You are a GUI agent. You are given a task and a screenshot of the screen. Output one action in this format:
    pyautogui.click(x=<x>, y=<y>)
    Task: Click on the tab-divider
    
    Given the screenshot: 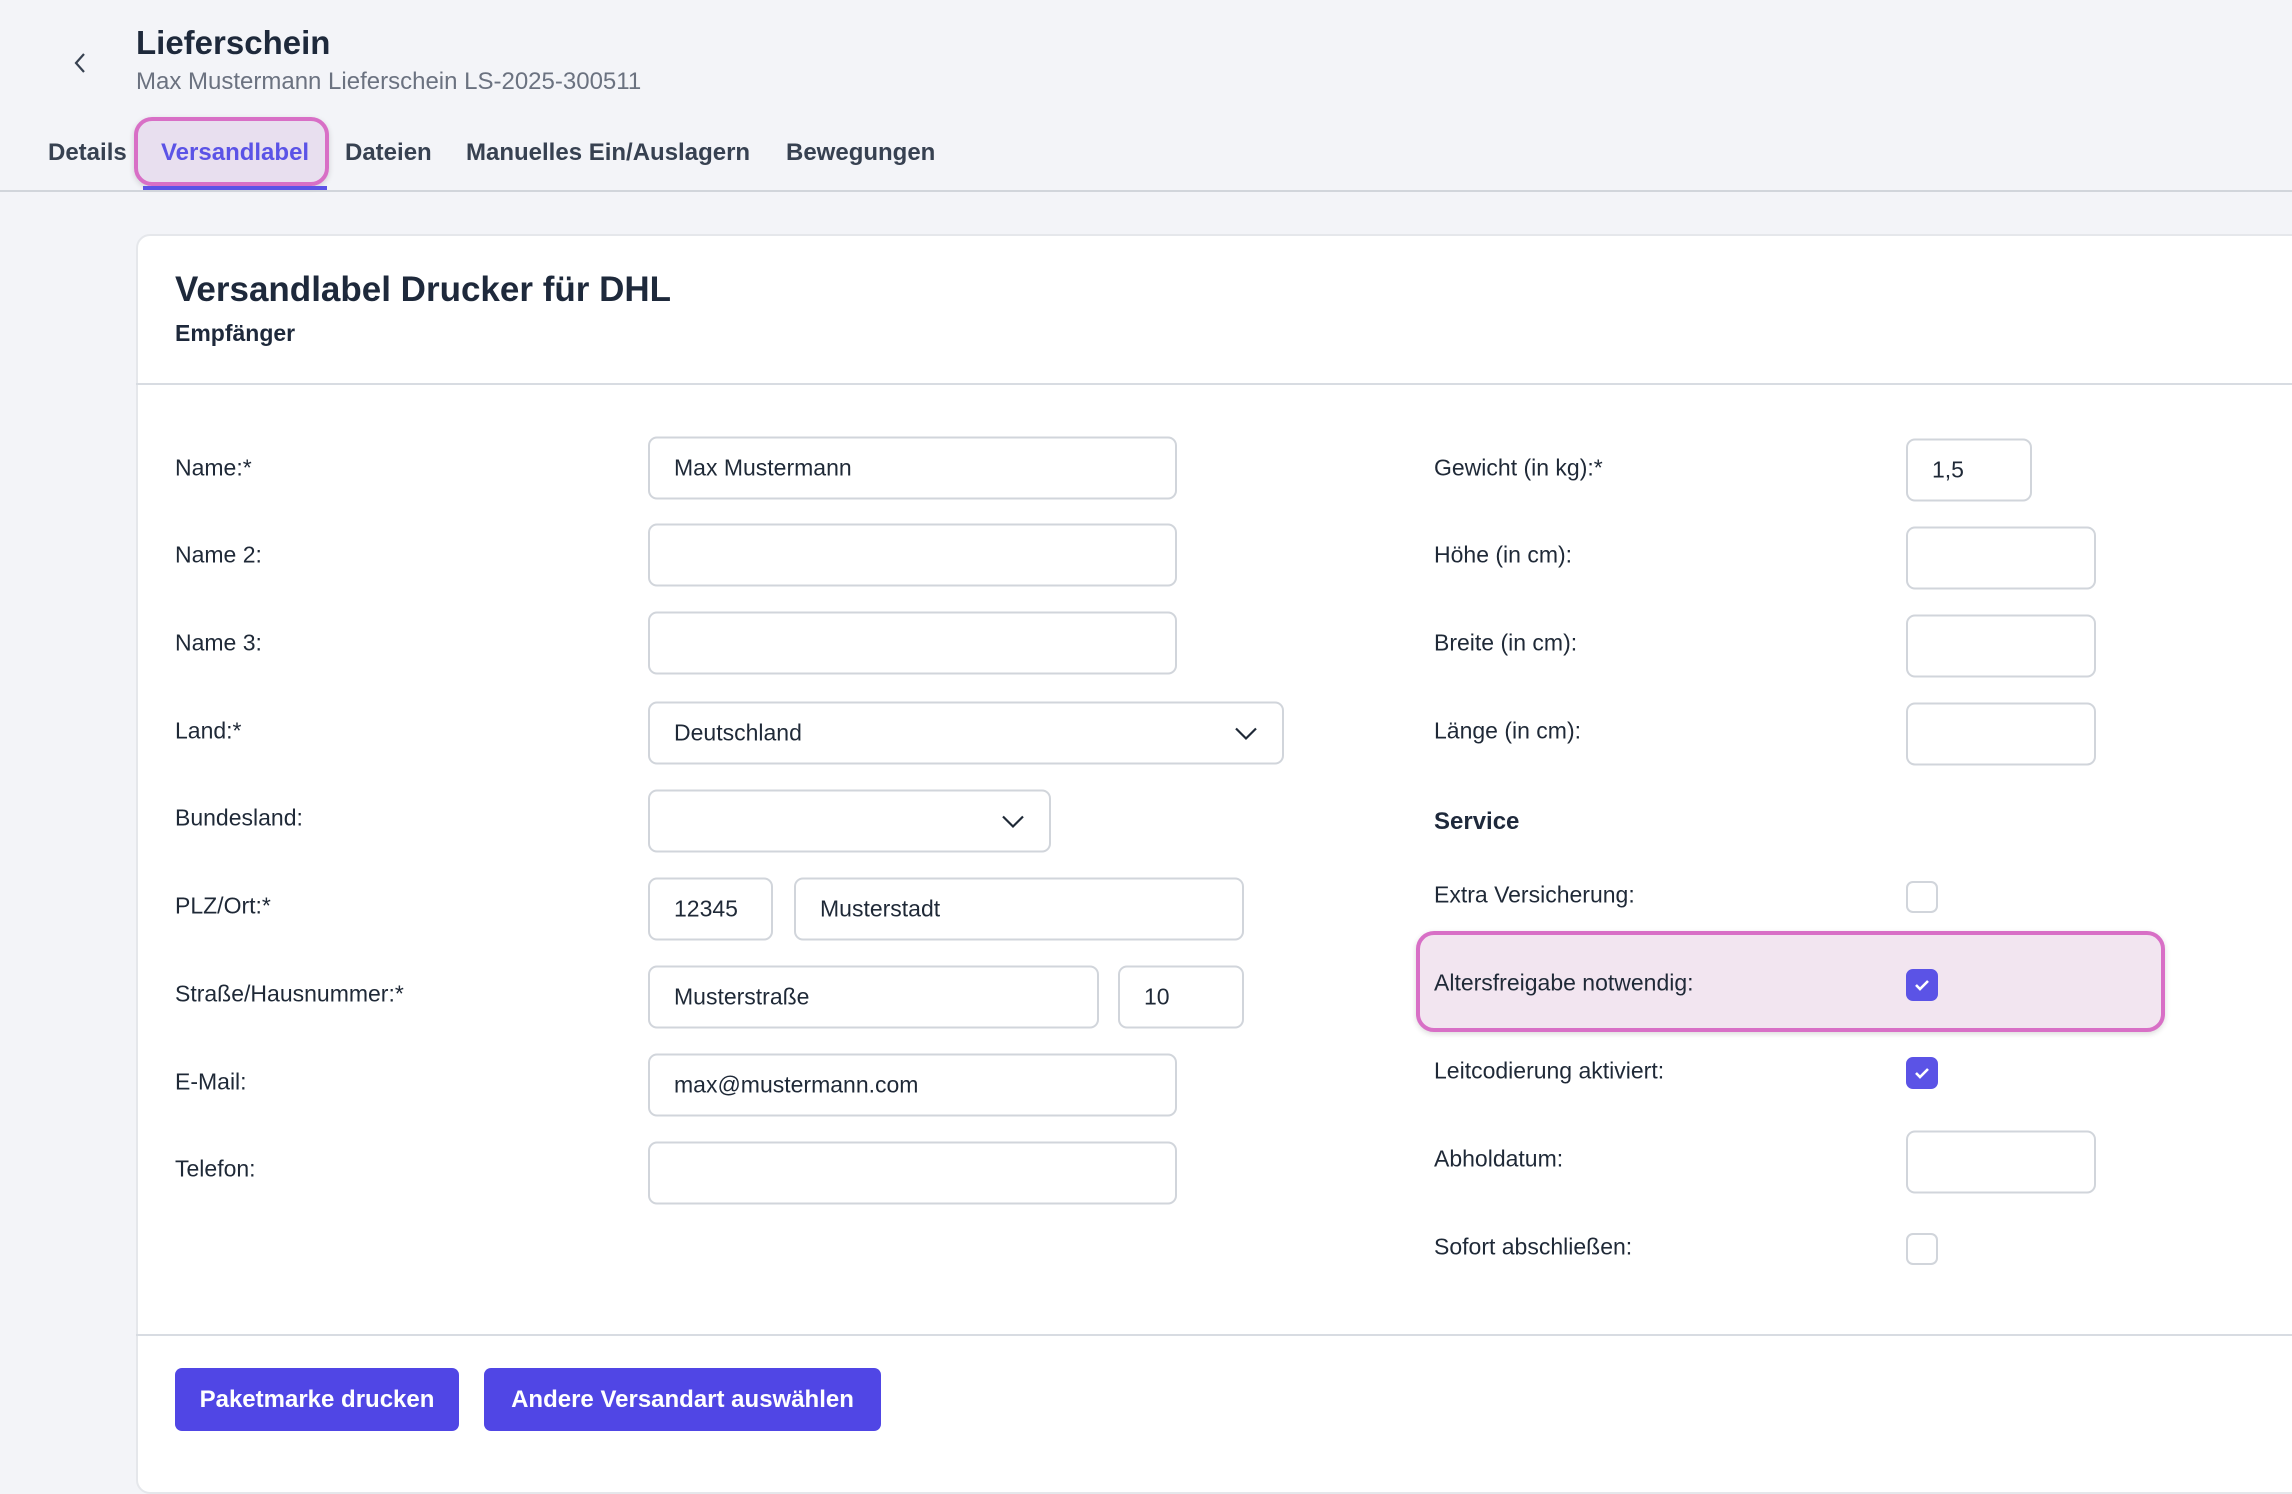 What is the action you would take?
    pyautogui.click(x=1146, y=191)
    